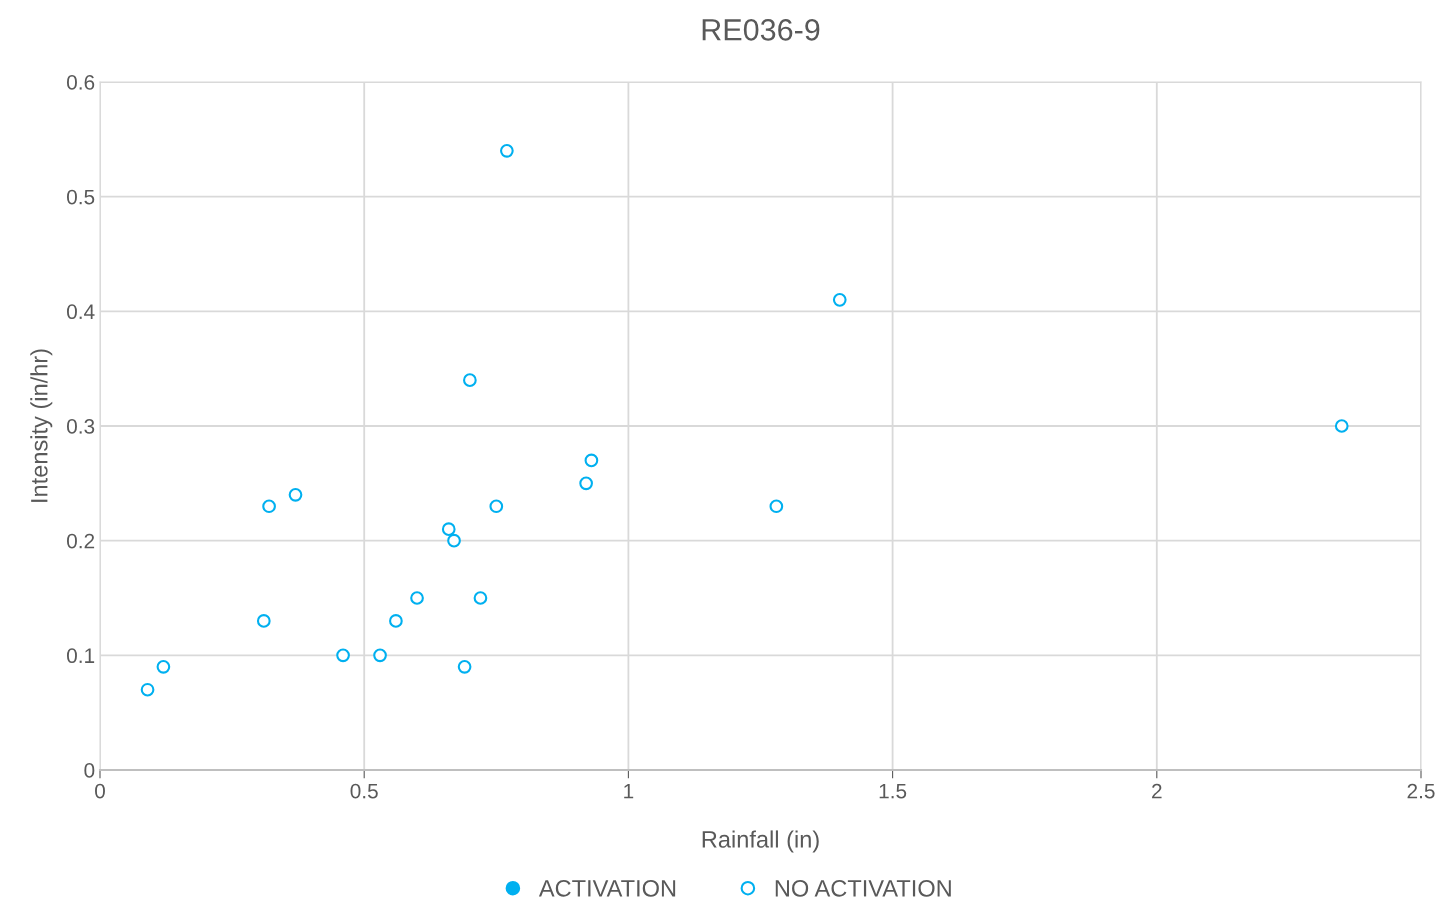 This screenshot has width=1442, height=918. Describe the element at coordinates (80, 82) in the screenshot. I see `y-tick-label: 0.6` at that location.